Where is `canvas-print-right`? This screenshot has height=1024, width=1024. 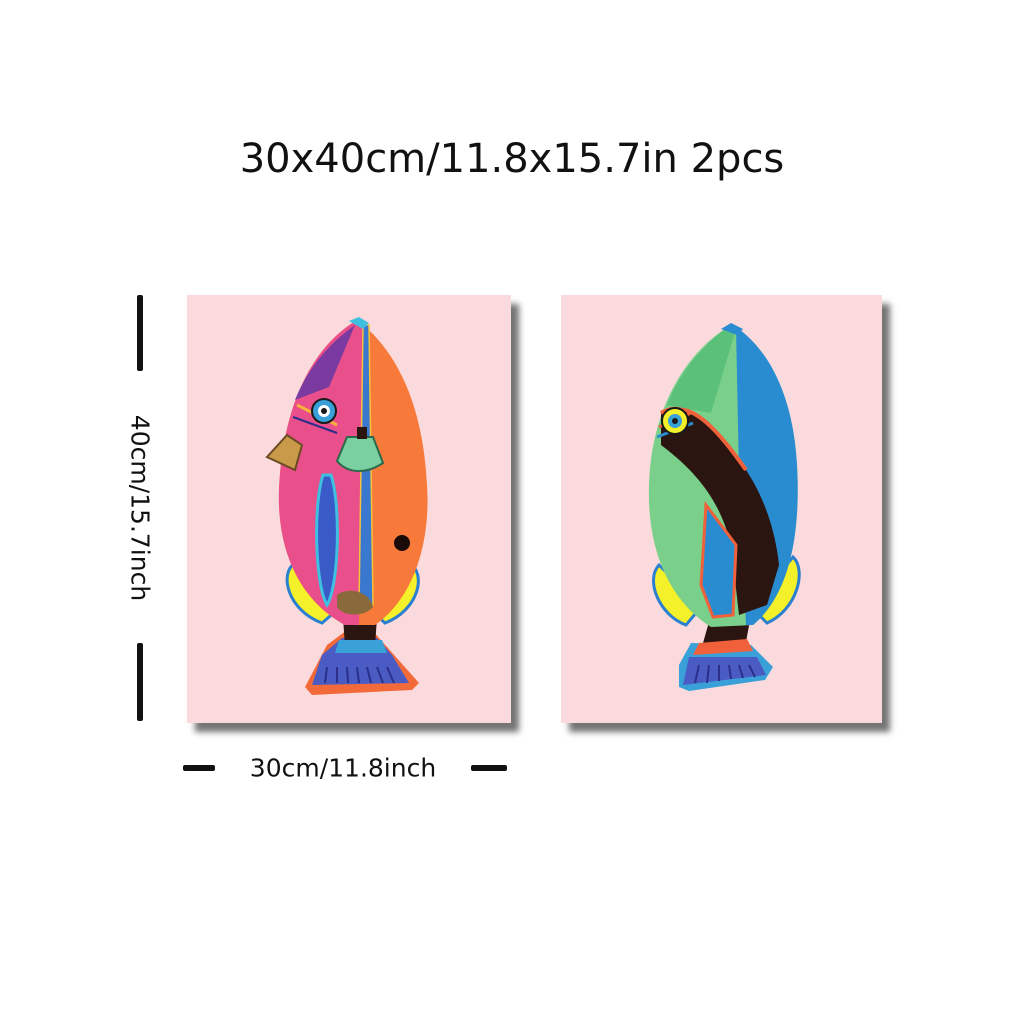
canvas-print-right is located at coordinates (721, 509).